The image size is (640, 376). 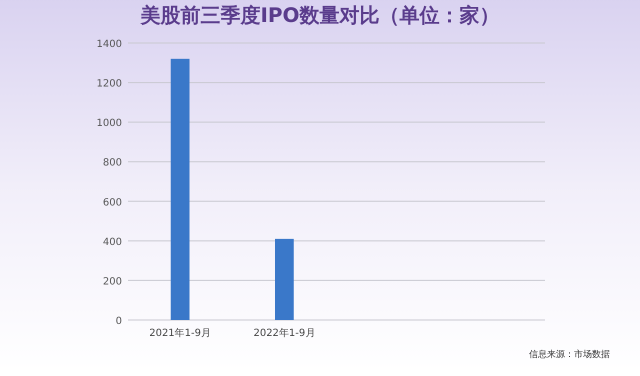 What do you see at coordinates (180, 333) in the screenshot?
I see `x-tick-label: 2021年1-9月` at bounding box center [180, 333].